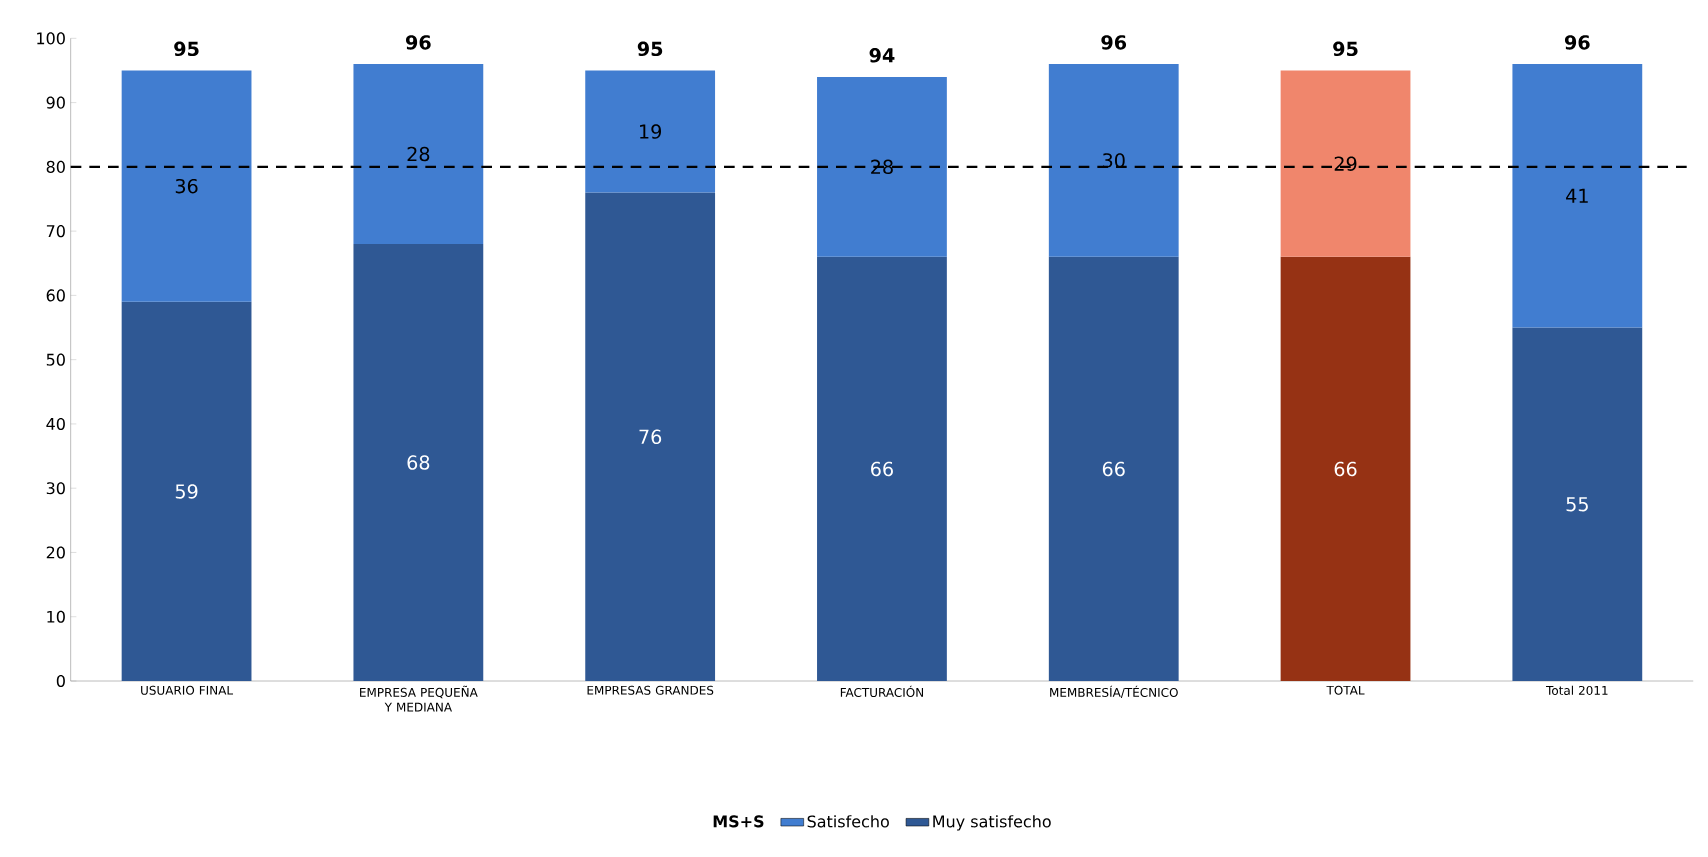 The width and height of the screenshot is (1708, 857). I want to click on y-tick-label: 60, so click(55, 295).